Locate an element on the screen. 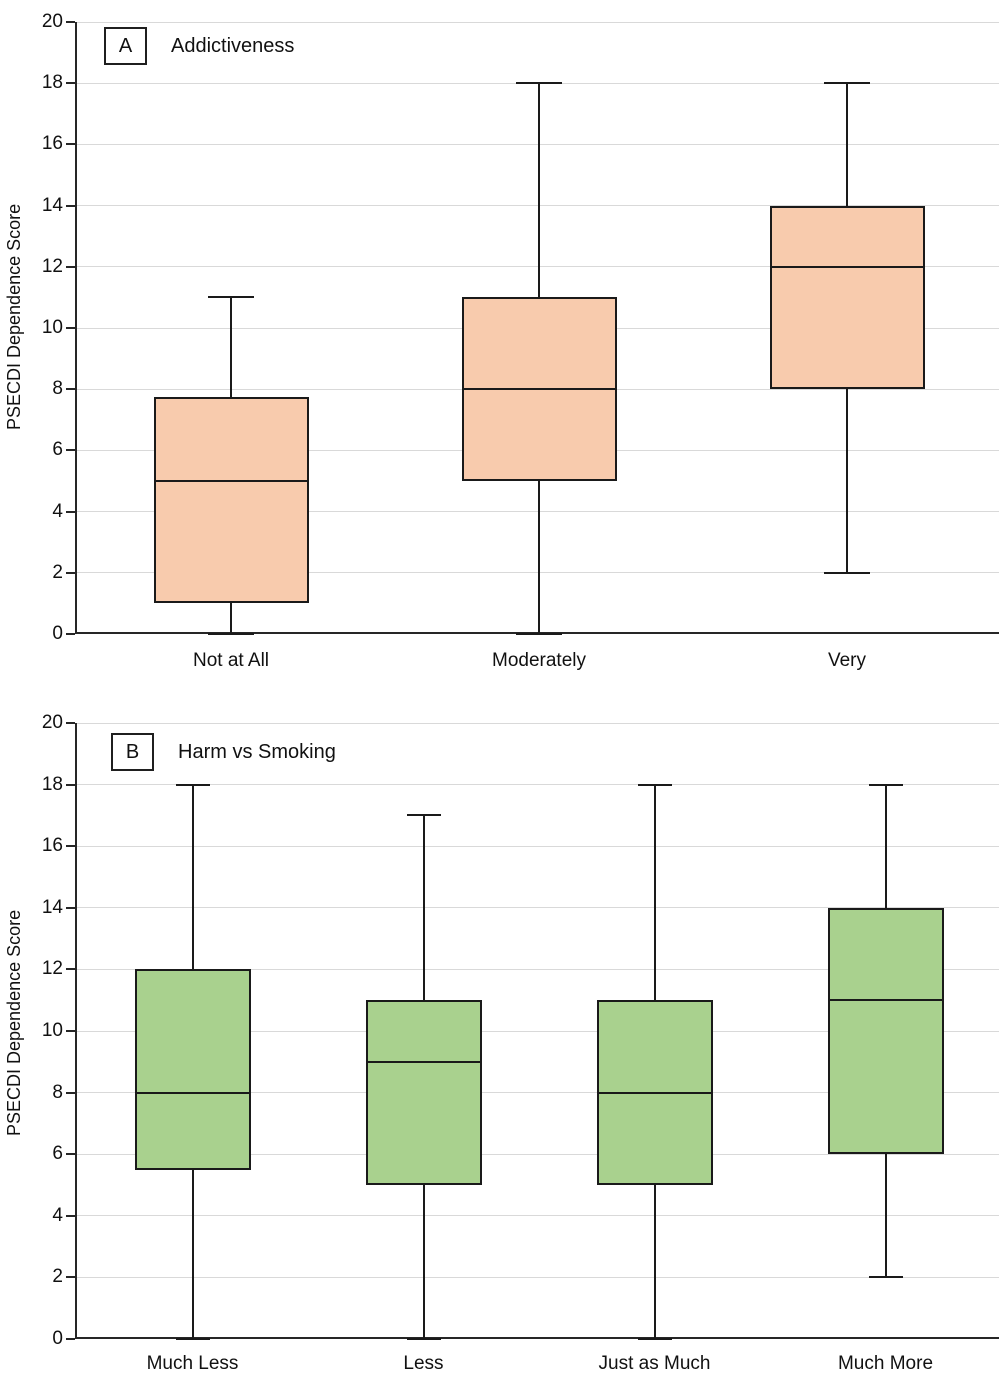  median-less is located at coordinates (423, 1061).